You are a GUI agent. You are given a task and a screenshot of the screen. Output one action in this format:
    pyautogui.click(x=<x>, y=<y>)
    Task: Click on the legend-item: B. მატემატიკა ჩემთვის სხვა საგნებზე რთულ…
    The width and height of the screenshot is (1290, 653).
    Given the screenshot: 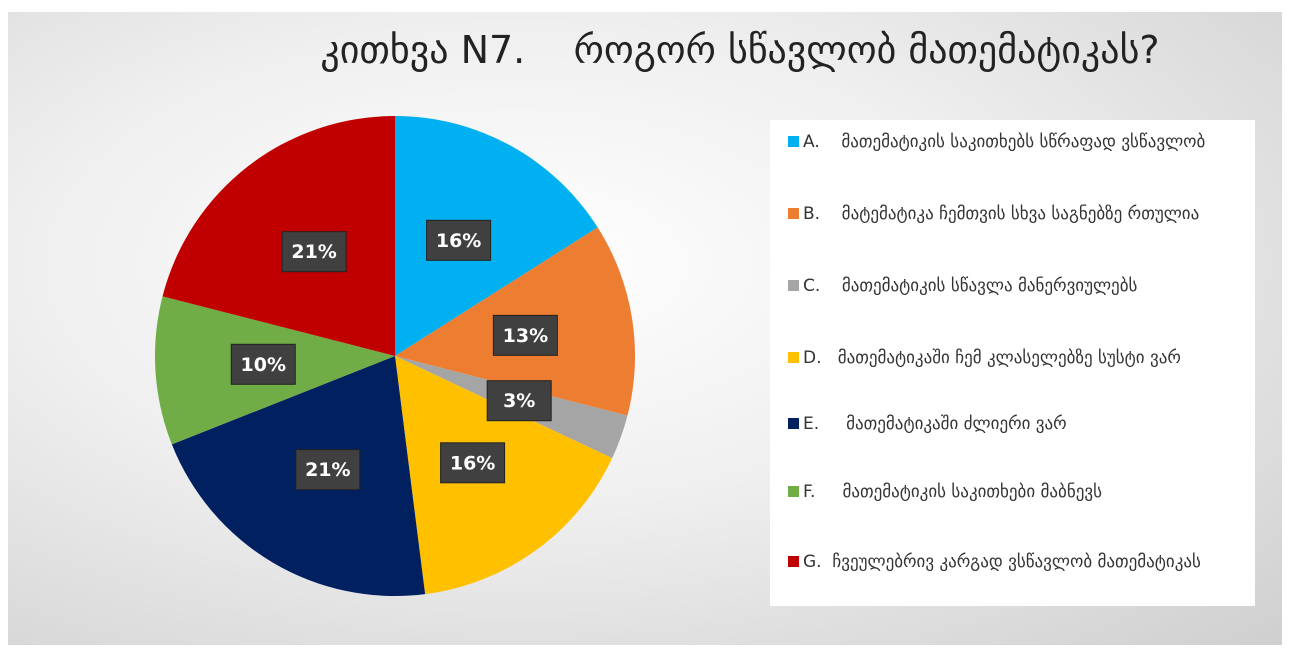 What is the action you would take?
    pyautogui.click(x=1013, y=214)
    